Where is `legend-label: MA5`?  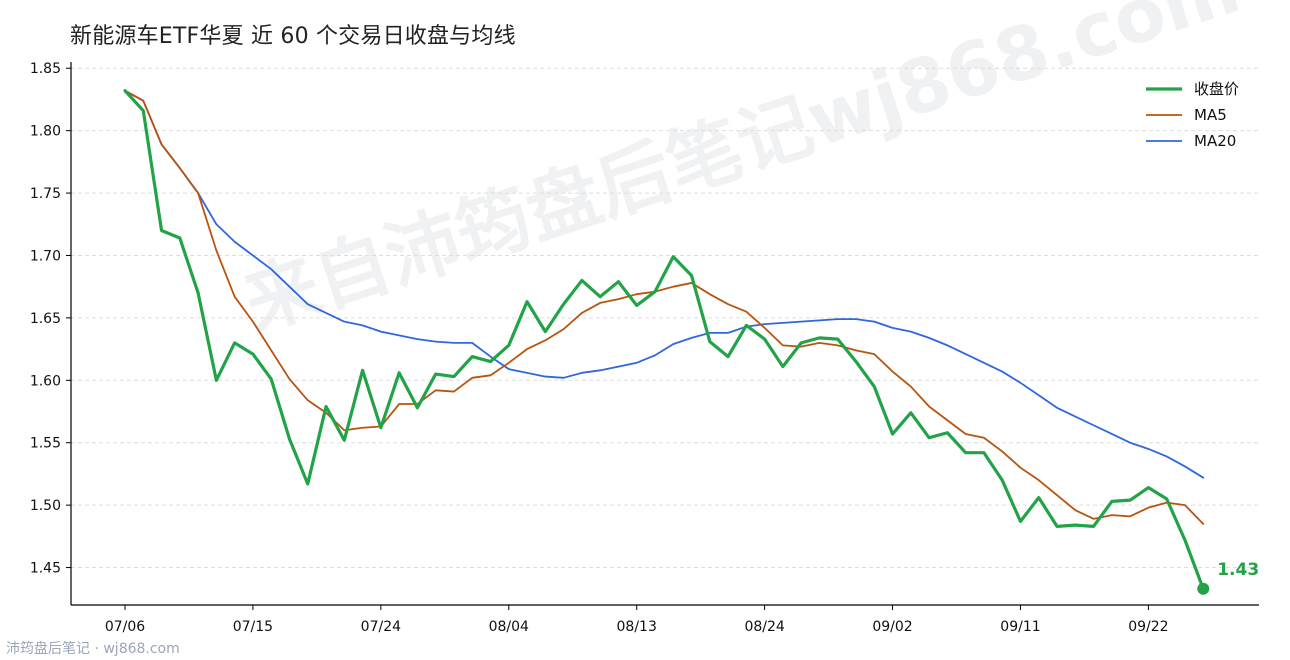 legend-label: MA5 is located at coordinates (1210, 115).